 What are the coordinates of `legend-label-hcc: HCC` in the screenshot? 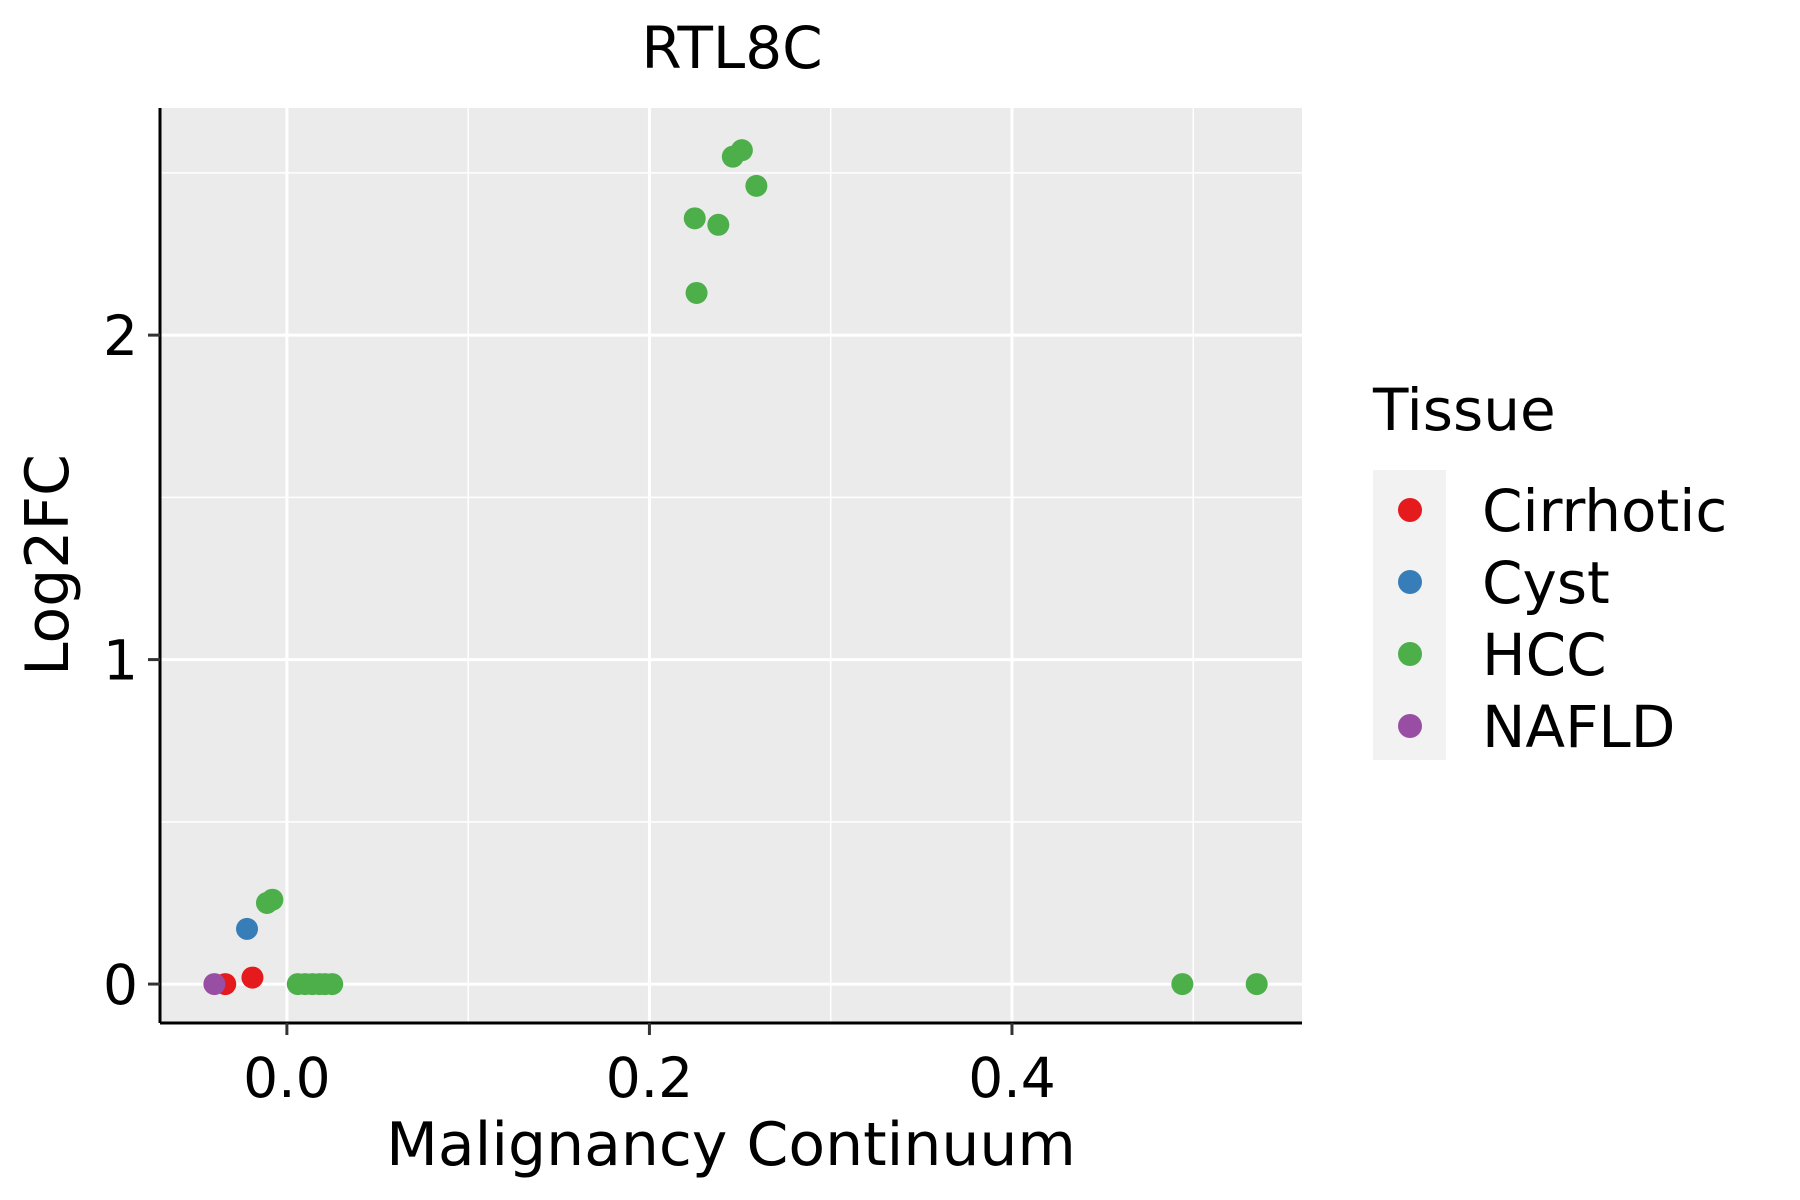 It's located at (1544, 655).